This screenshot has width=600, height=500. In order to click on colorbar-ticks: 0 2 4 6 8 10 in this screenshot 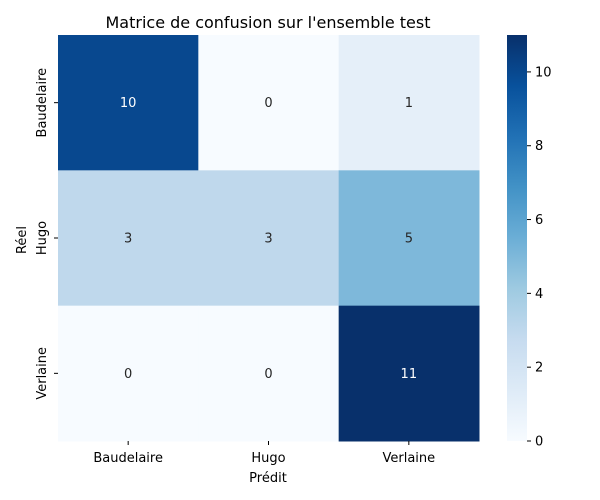, I will do `click(539, 257)`.